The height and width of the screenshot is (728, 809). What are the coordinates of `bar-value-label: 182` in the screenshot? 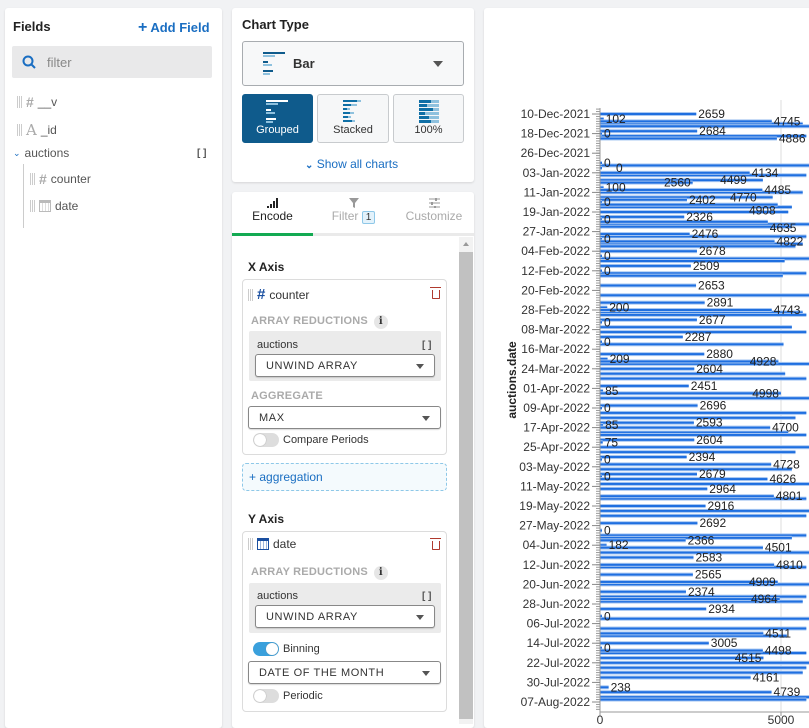 It's located at (619, 545).